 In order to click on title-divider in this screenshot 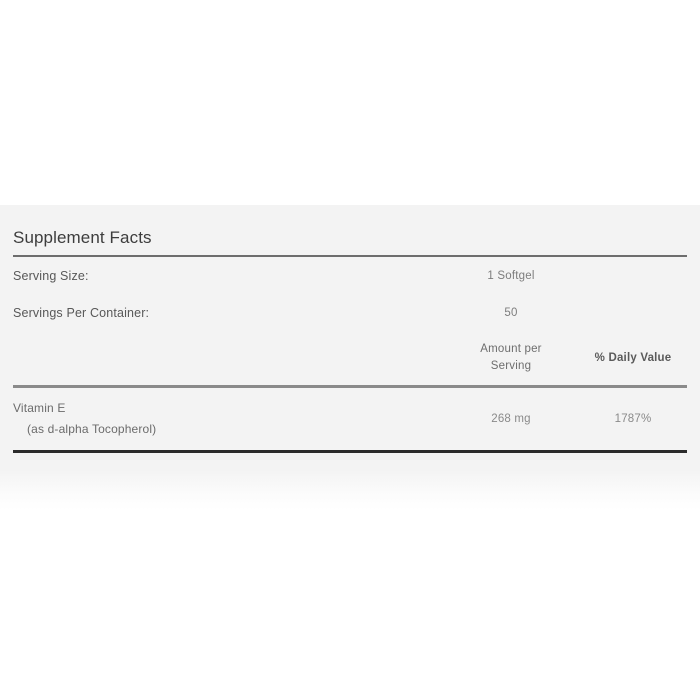, I will do `click(350, 256)`.